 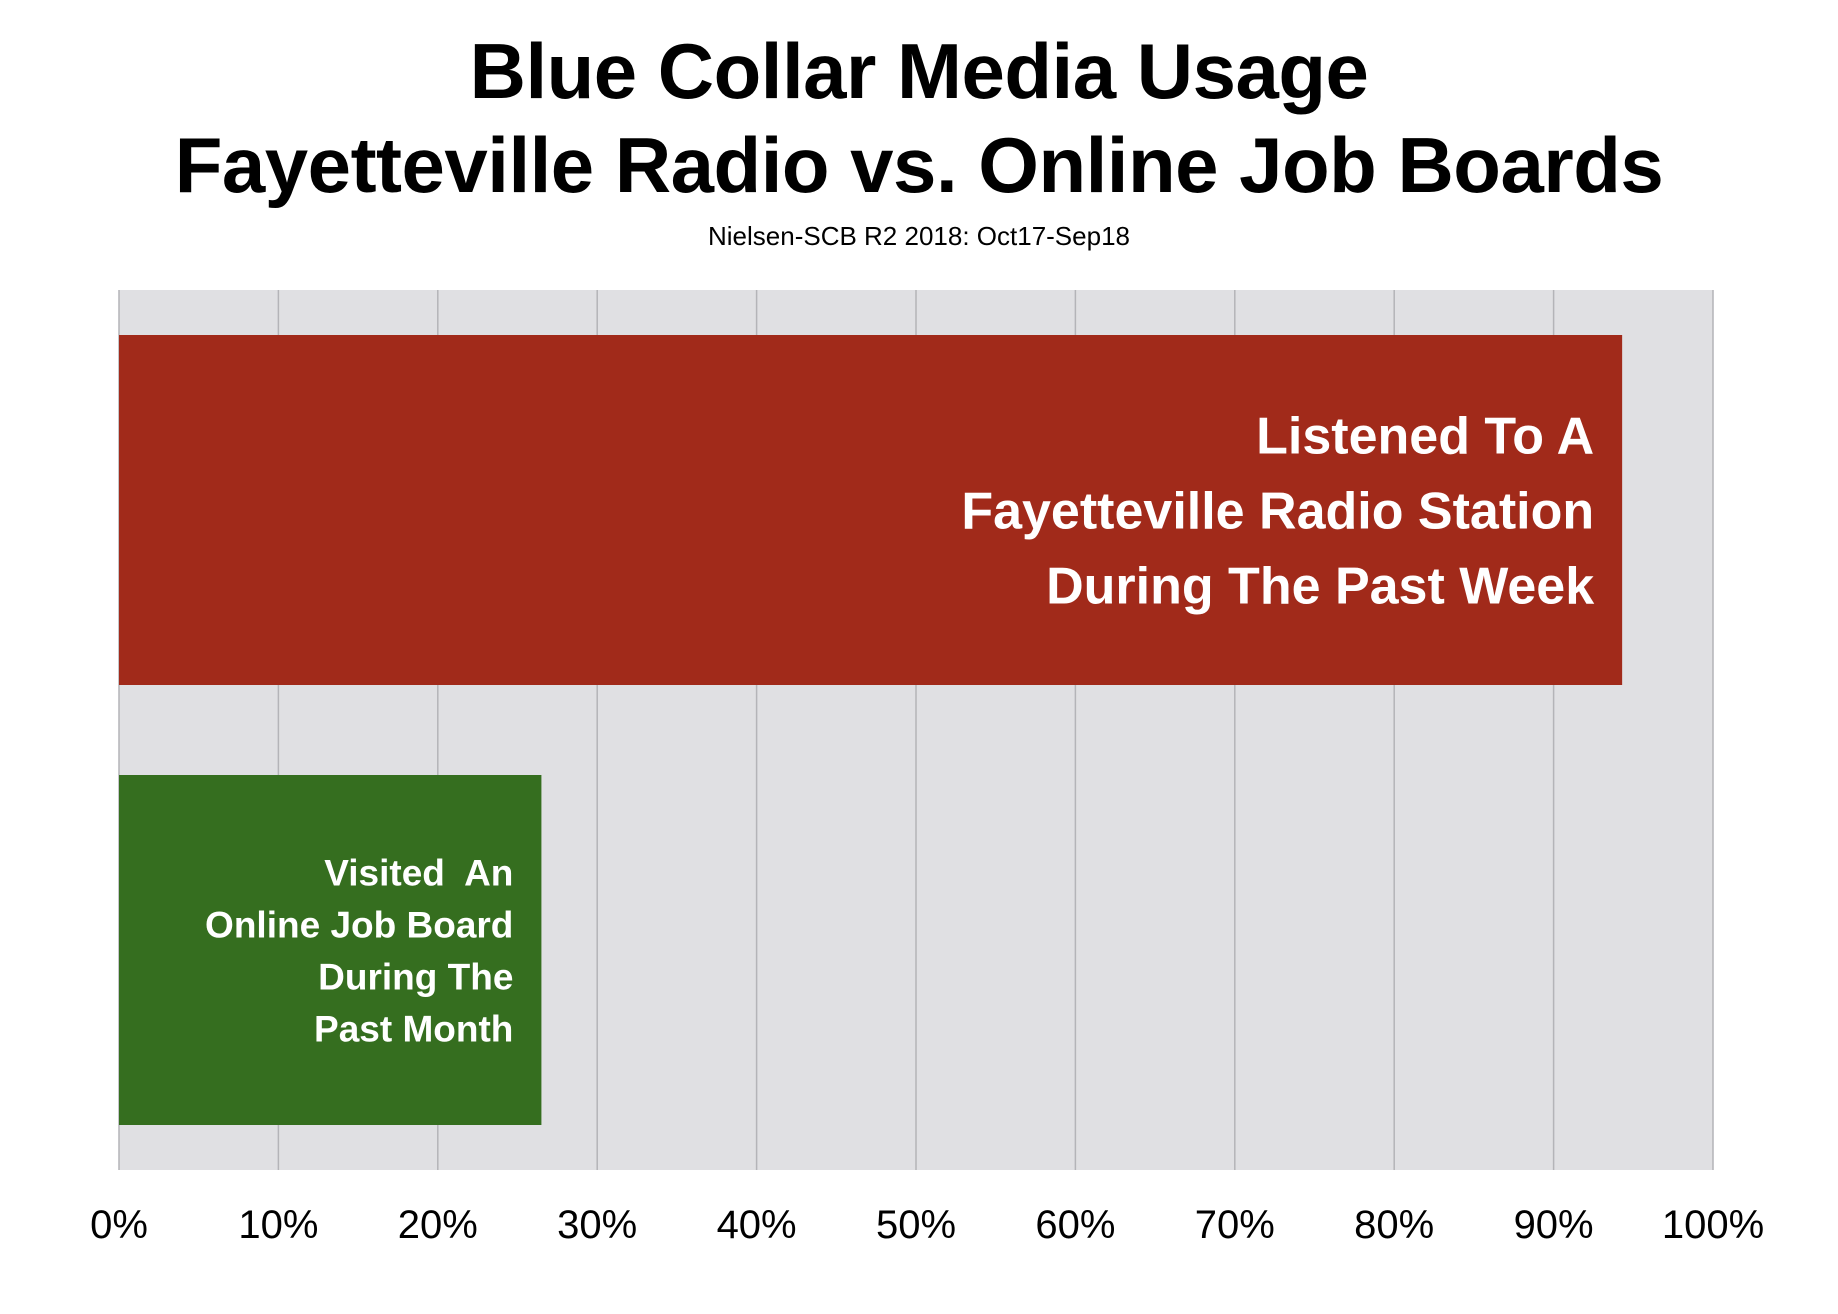 What do you see at coordinates (919, 165) in the screenshot?
I see `chart-title-line-2: Fayetteville Radio vs. Online Job Boards` at bounding box center [919, 165].